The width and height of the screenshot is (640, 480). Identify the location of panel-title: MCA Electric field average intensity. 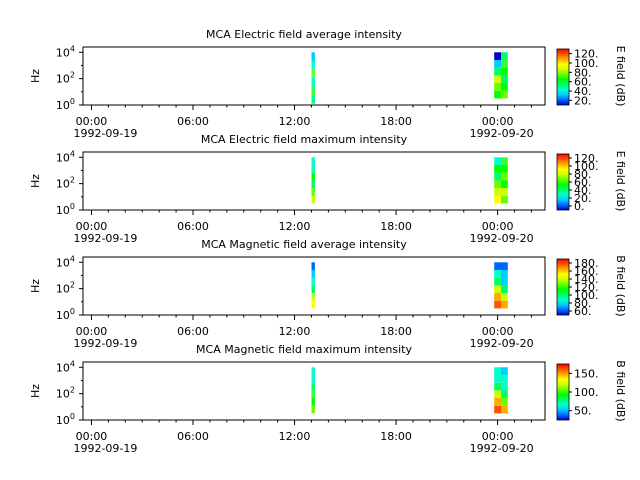
(304, 34).